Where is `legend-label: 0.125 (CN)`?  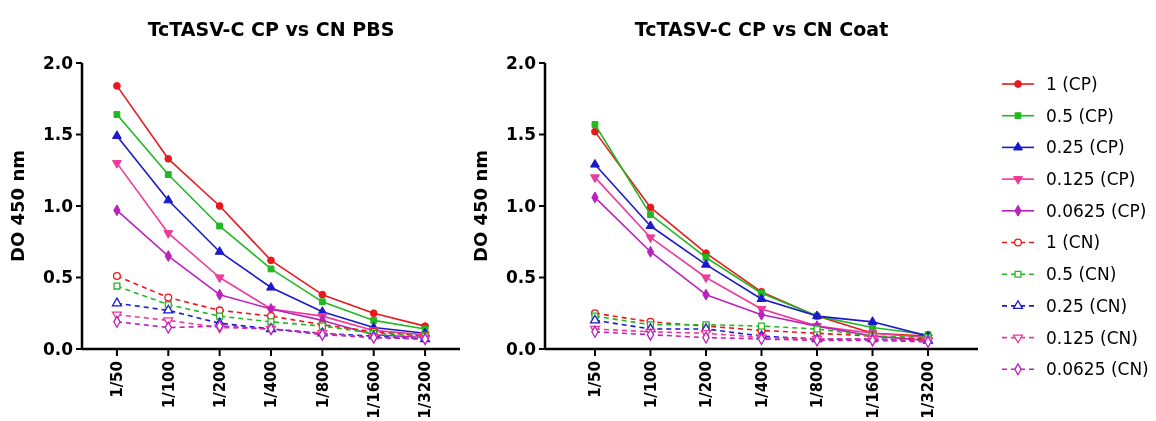
legend-label: 0.125 (CN) is located at coordinates (1092, 337).